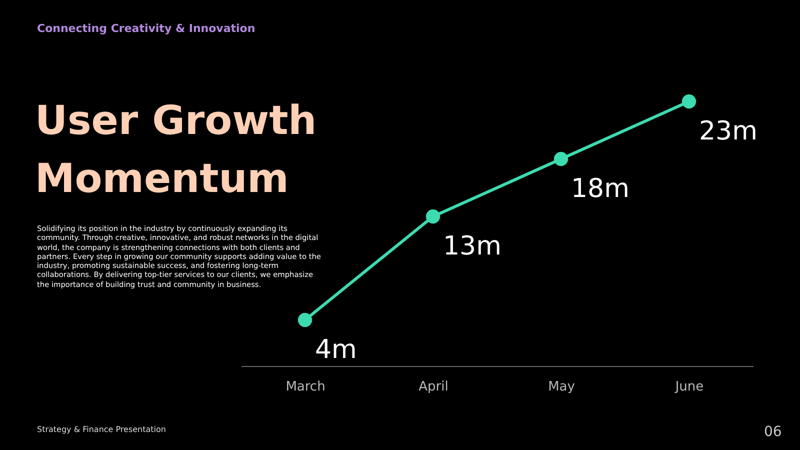 This screenshot has height=450, width=800. I want to click on text: 06, so click(773, 432).